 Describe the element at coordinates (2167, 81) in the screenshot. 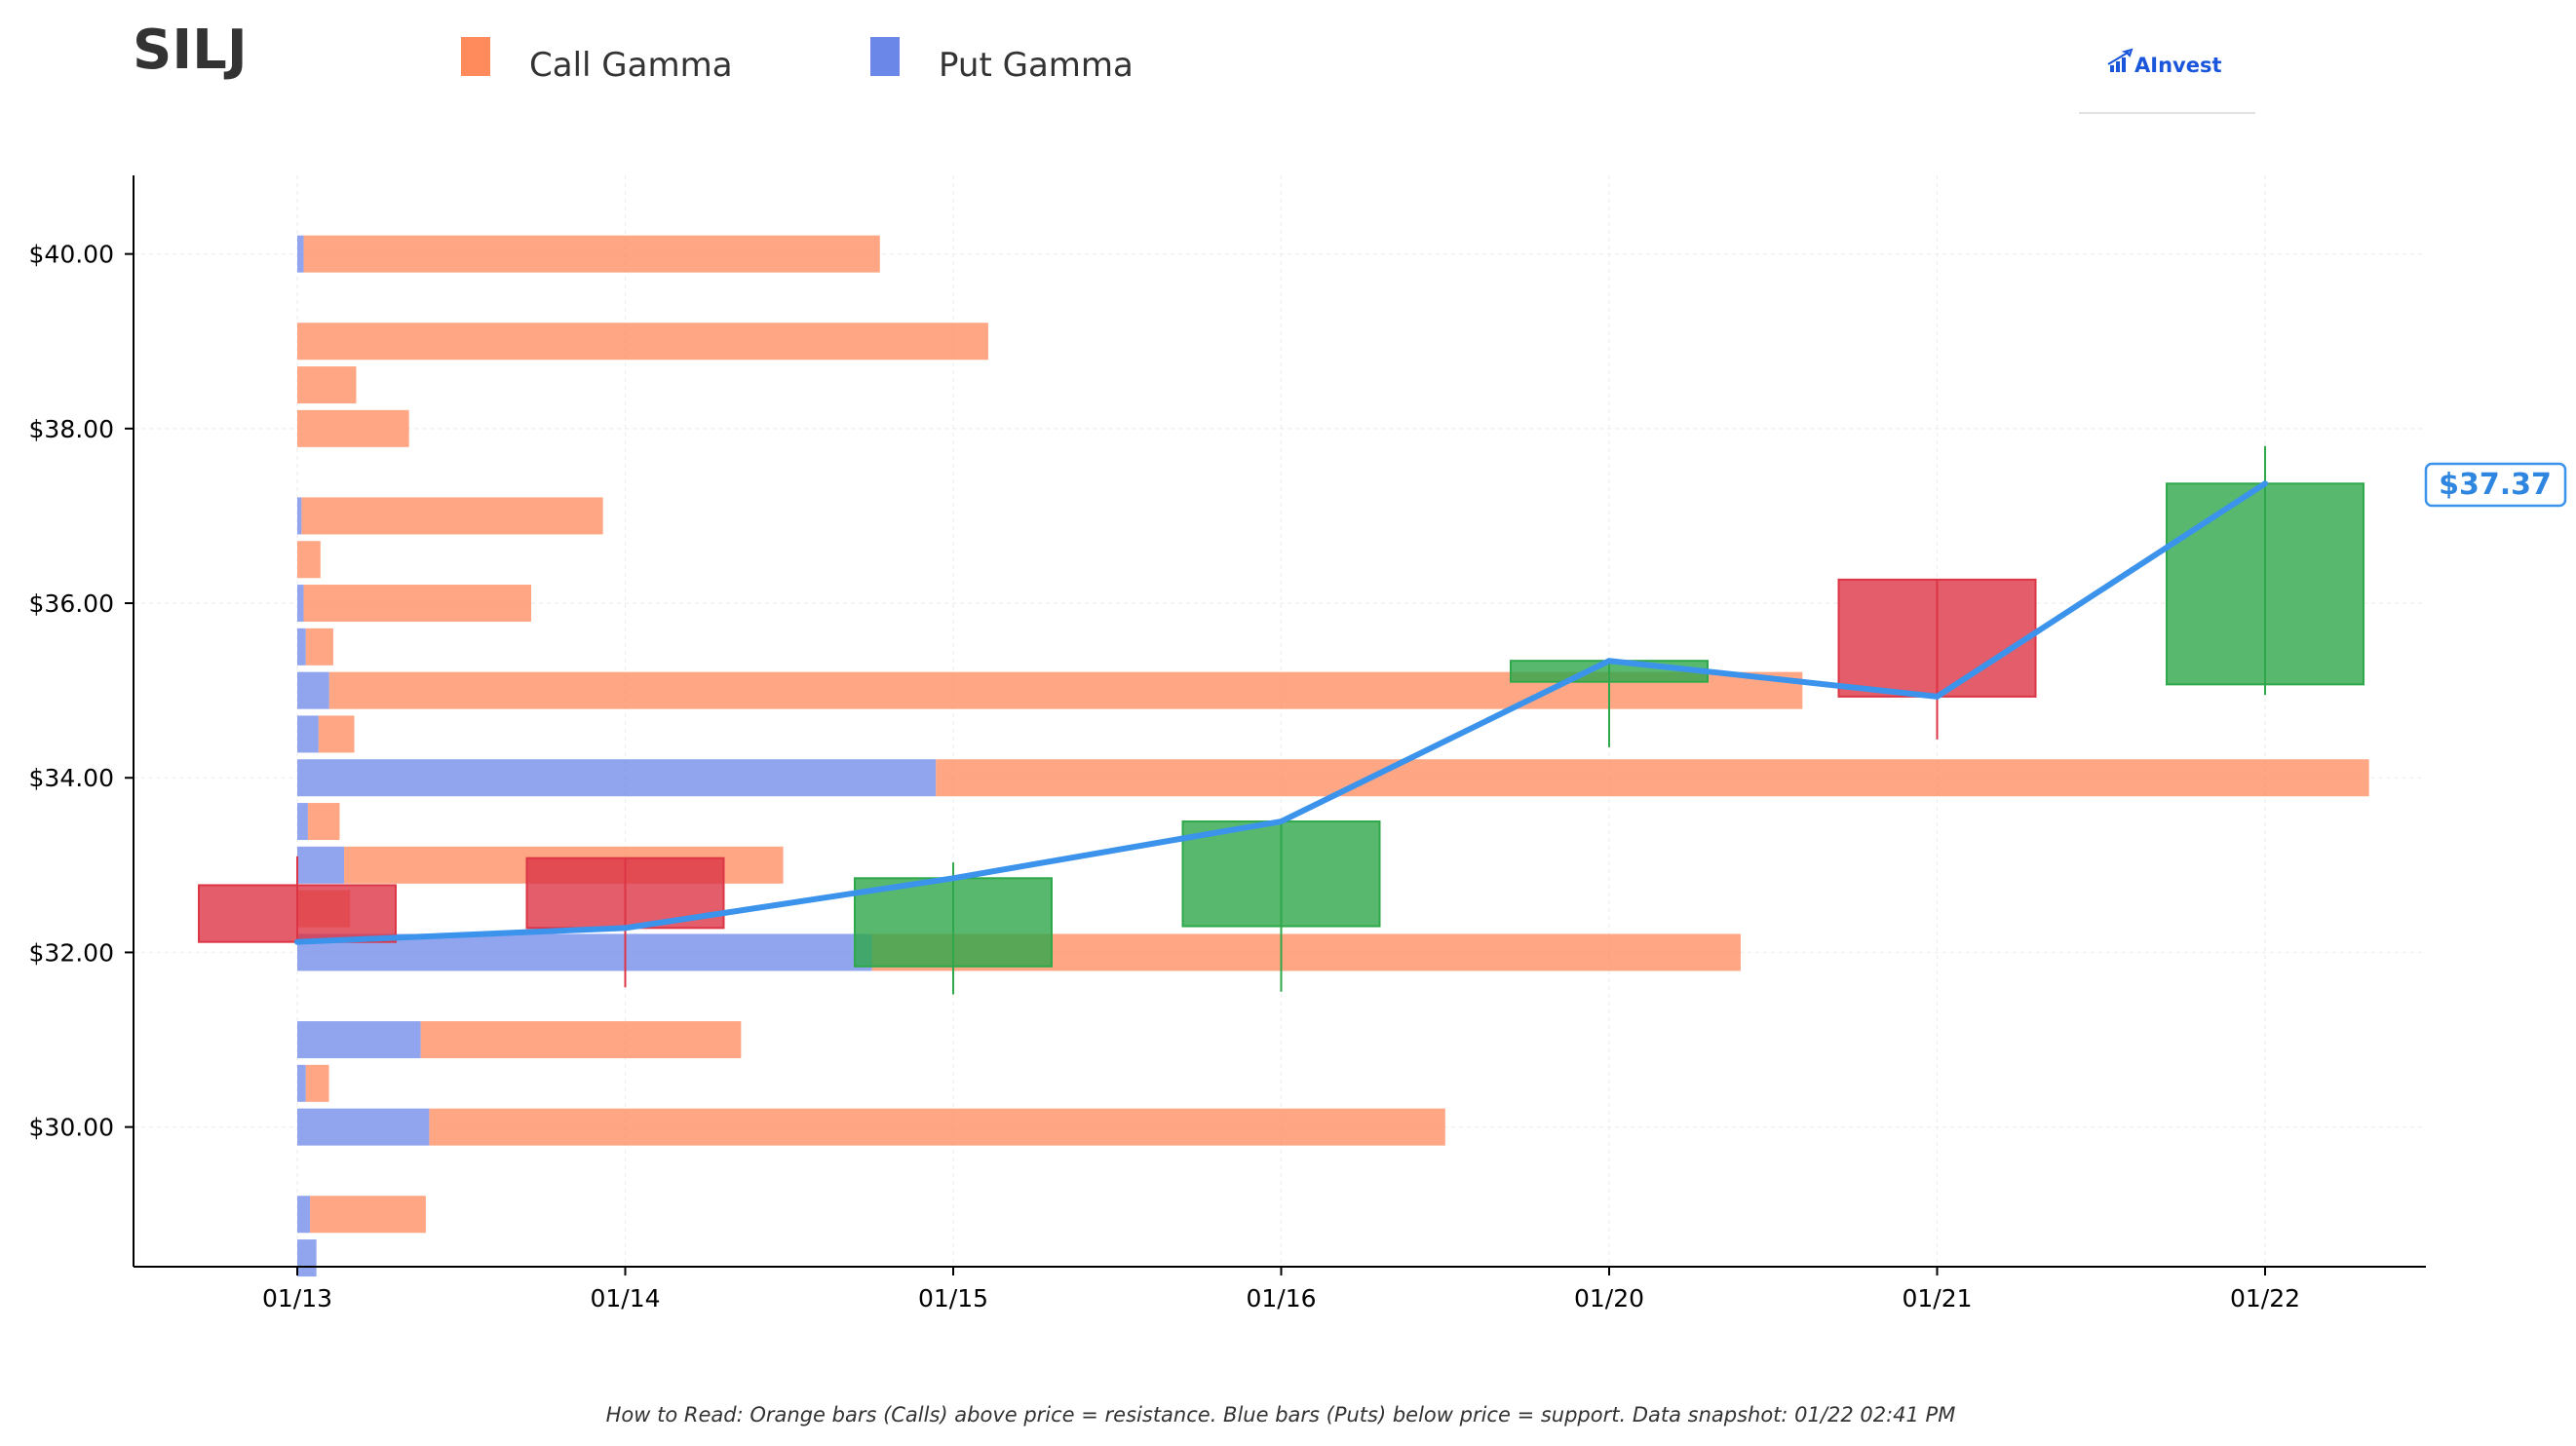

I see `logo: AInvest` at that location.